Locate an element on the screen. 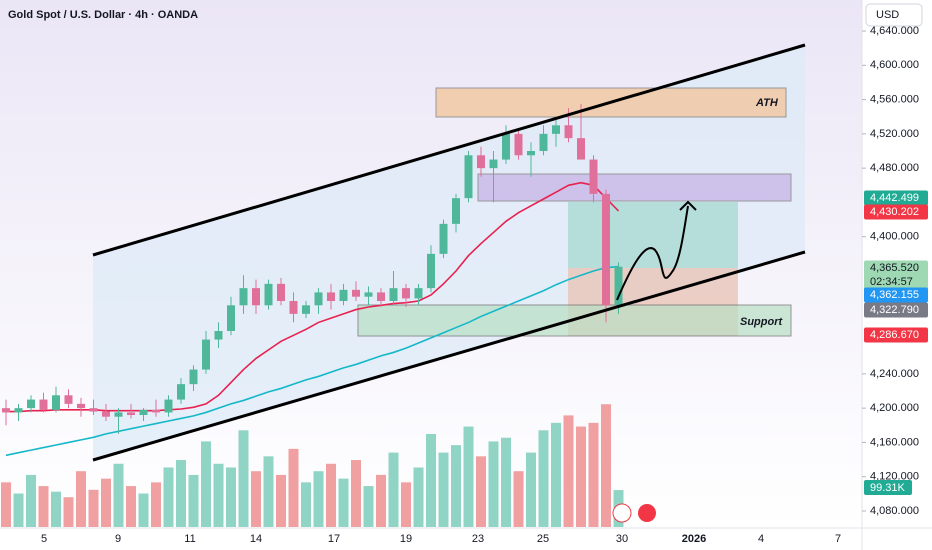  x-tick-label: 7 is located at coordinates (838, 539).